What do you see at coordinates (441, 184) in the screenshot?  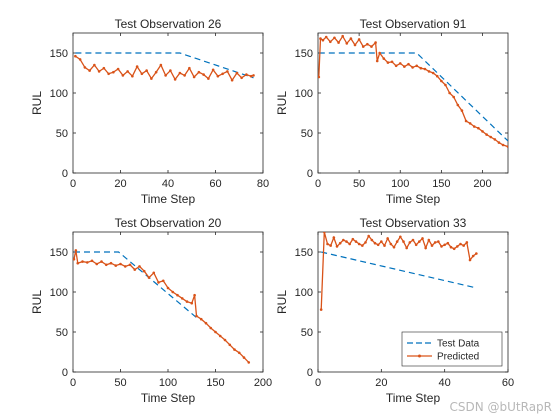 I see `x-tick-label: 150` at bounding box center [441, 184].